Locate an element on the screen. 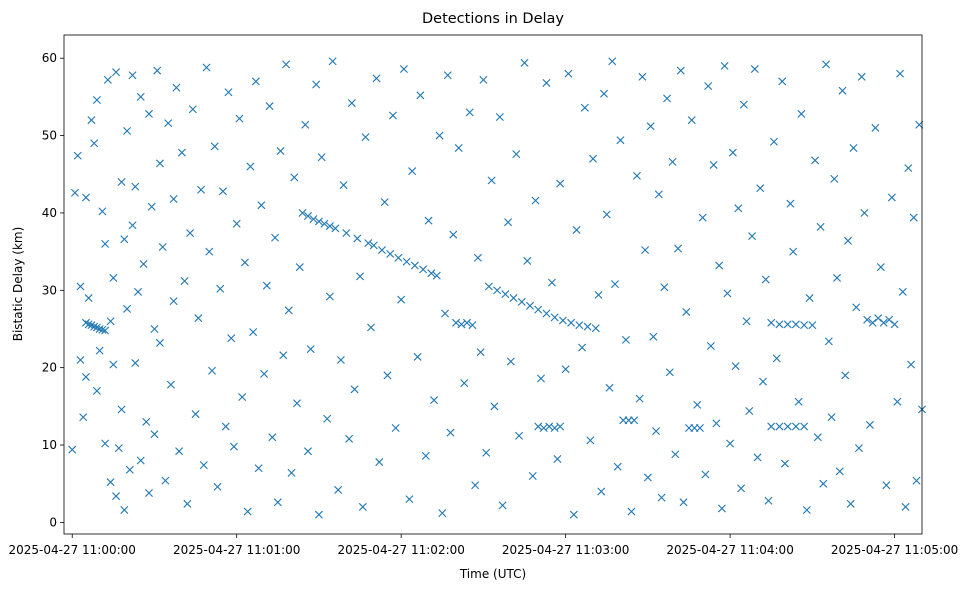 This screenshot has width=980, height=590. y-tick-label: 10 is located at coordinates (49, 445).